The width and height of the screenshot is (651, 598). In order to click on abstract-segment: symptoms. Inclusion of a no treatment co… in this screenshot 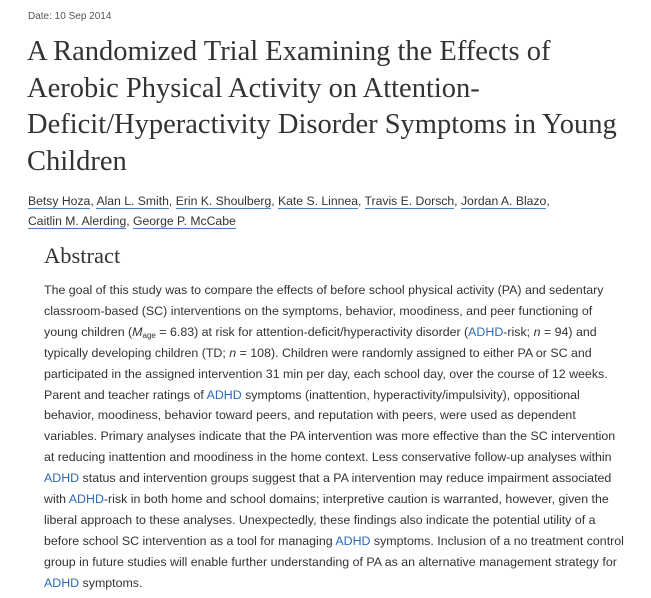, I will do `click(334, 551)`.